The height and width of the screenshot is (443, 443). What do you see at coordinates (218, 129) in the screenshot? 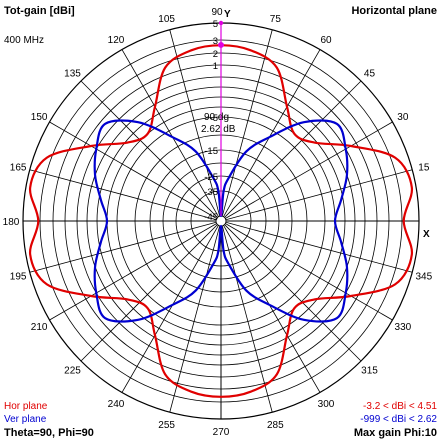
I see `marker-gain-label: 2.62 dB` at bounding box center [218, 129].